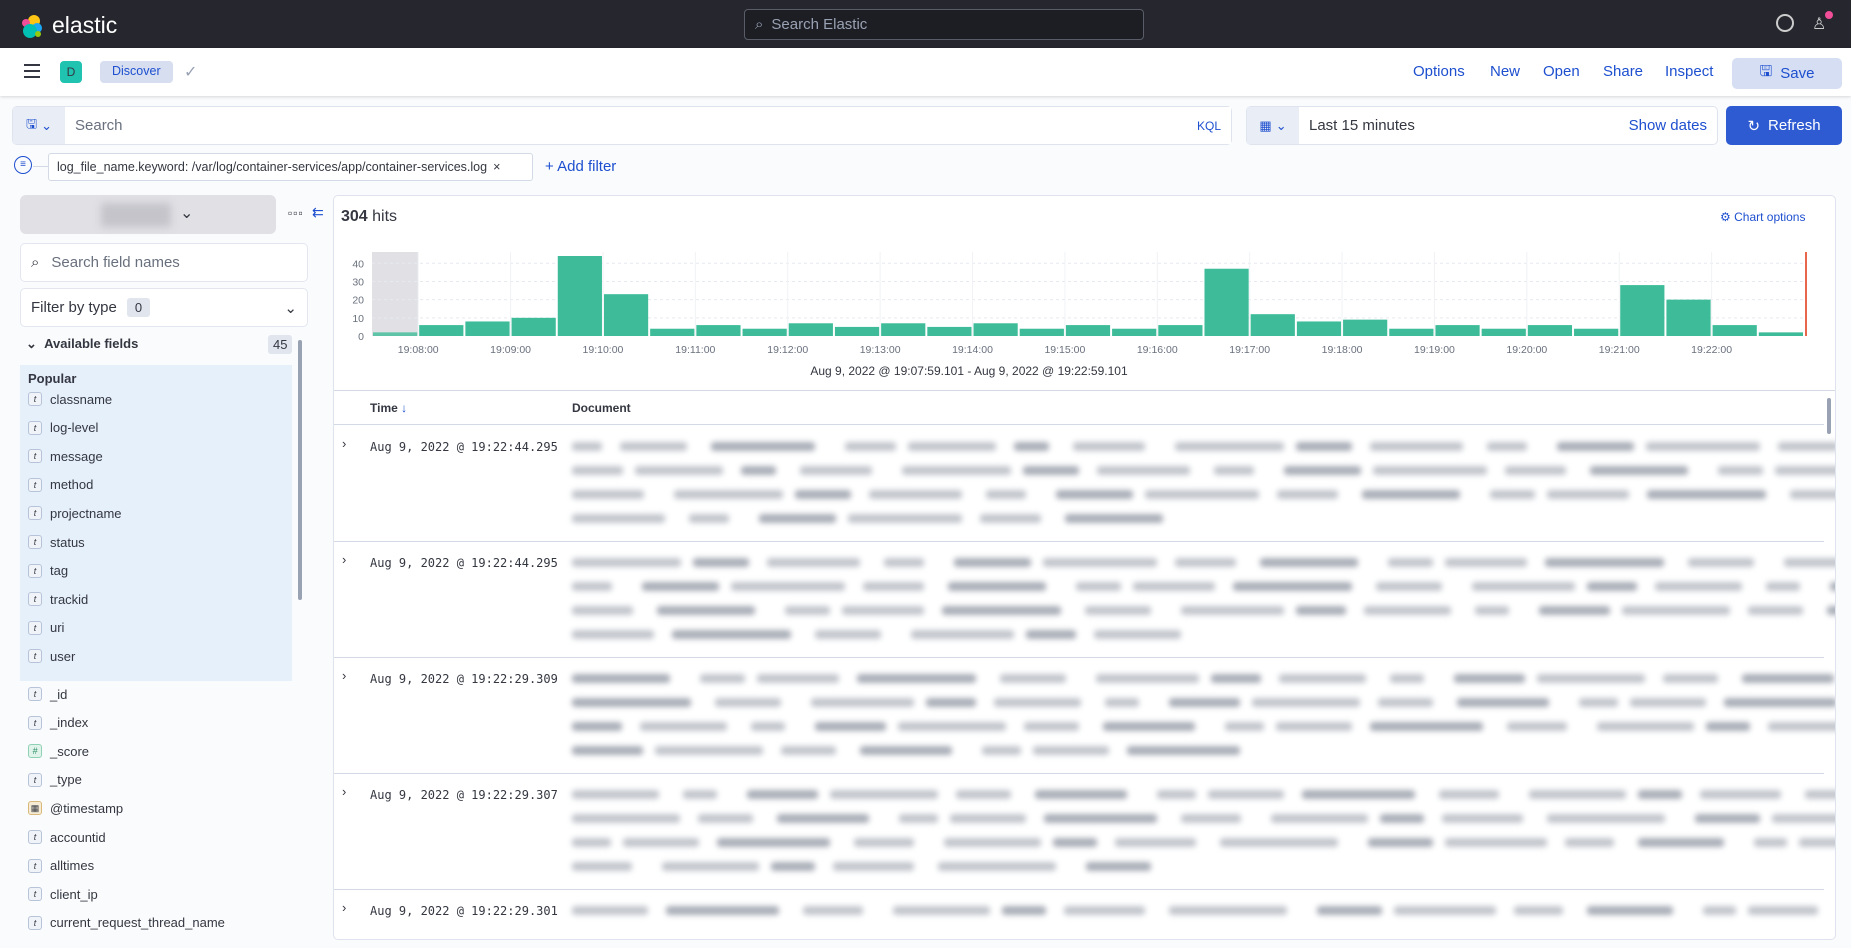  Describe the element at coordinates (164, 307) in the screenshot. I see `filter-by-type-button: Filter by type 0 ⌄` at that location.